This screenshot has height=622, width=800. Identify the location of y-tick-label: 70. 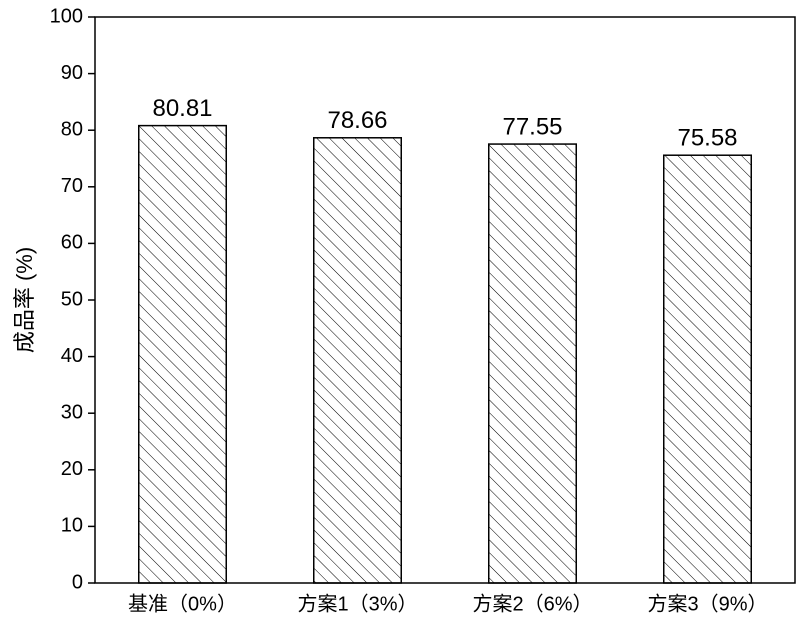
(72, 186).